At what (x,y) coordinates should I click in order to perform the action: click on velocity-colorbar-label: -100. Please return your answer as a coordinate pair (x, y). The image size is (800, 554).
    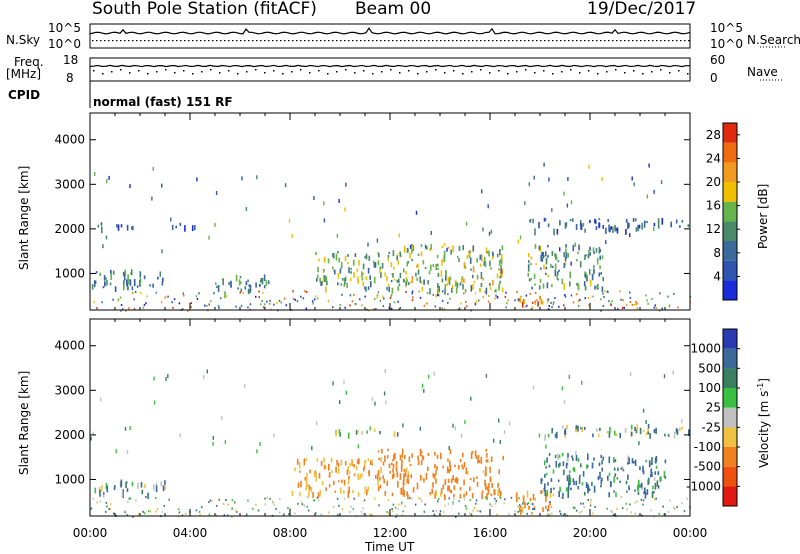
    Looking at the image, I should click on (707, 447).